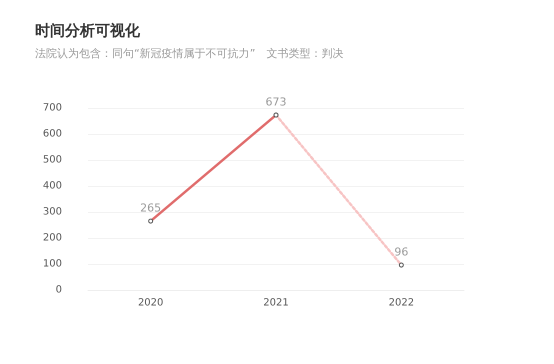 The image size is (554, 364). What do you see at coordinates (52, 212) in the screenshot?
I see `y-tick-label: 300` at bounding box center [52, 212].